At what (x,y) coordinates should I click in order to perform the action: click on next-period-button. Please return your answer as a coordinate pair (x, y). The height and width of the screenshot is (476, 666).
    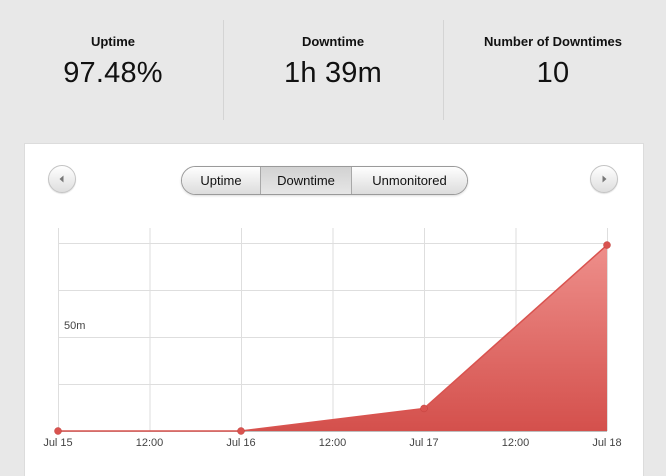
    Looking at the image, I should click on (604, 179).